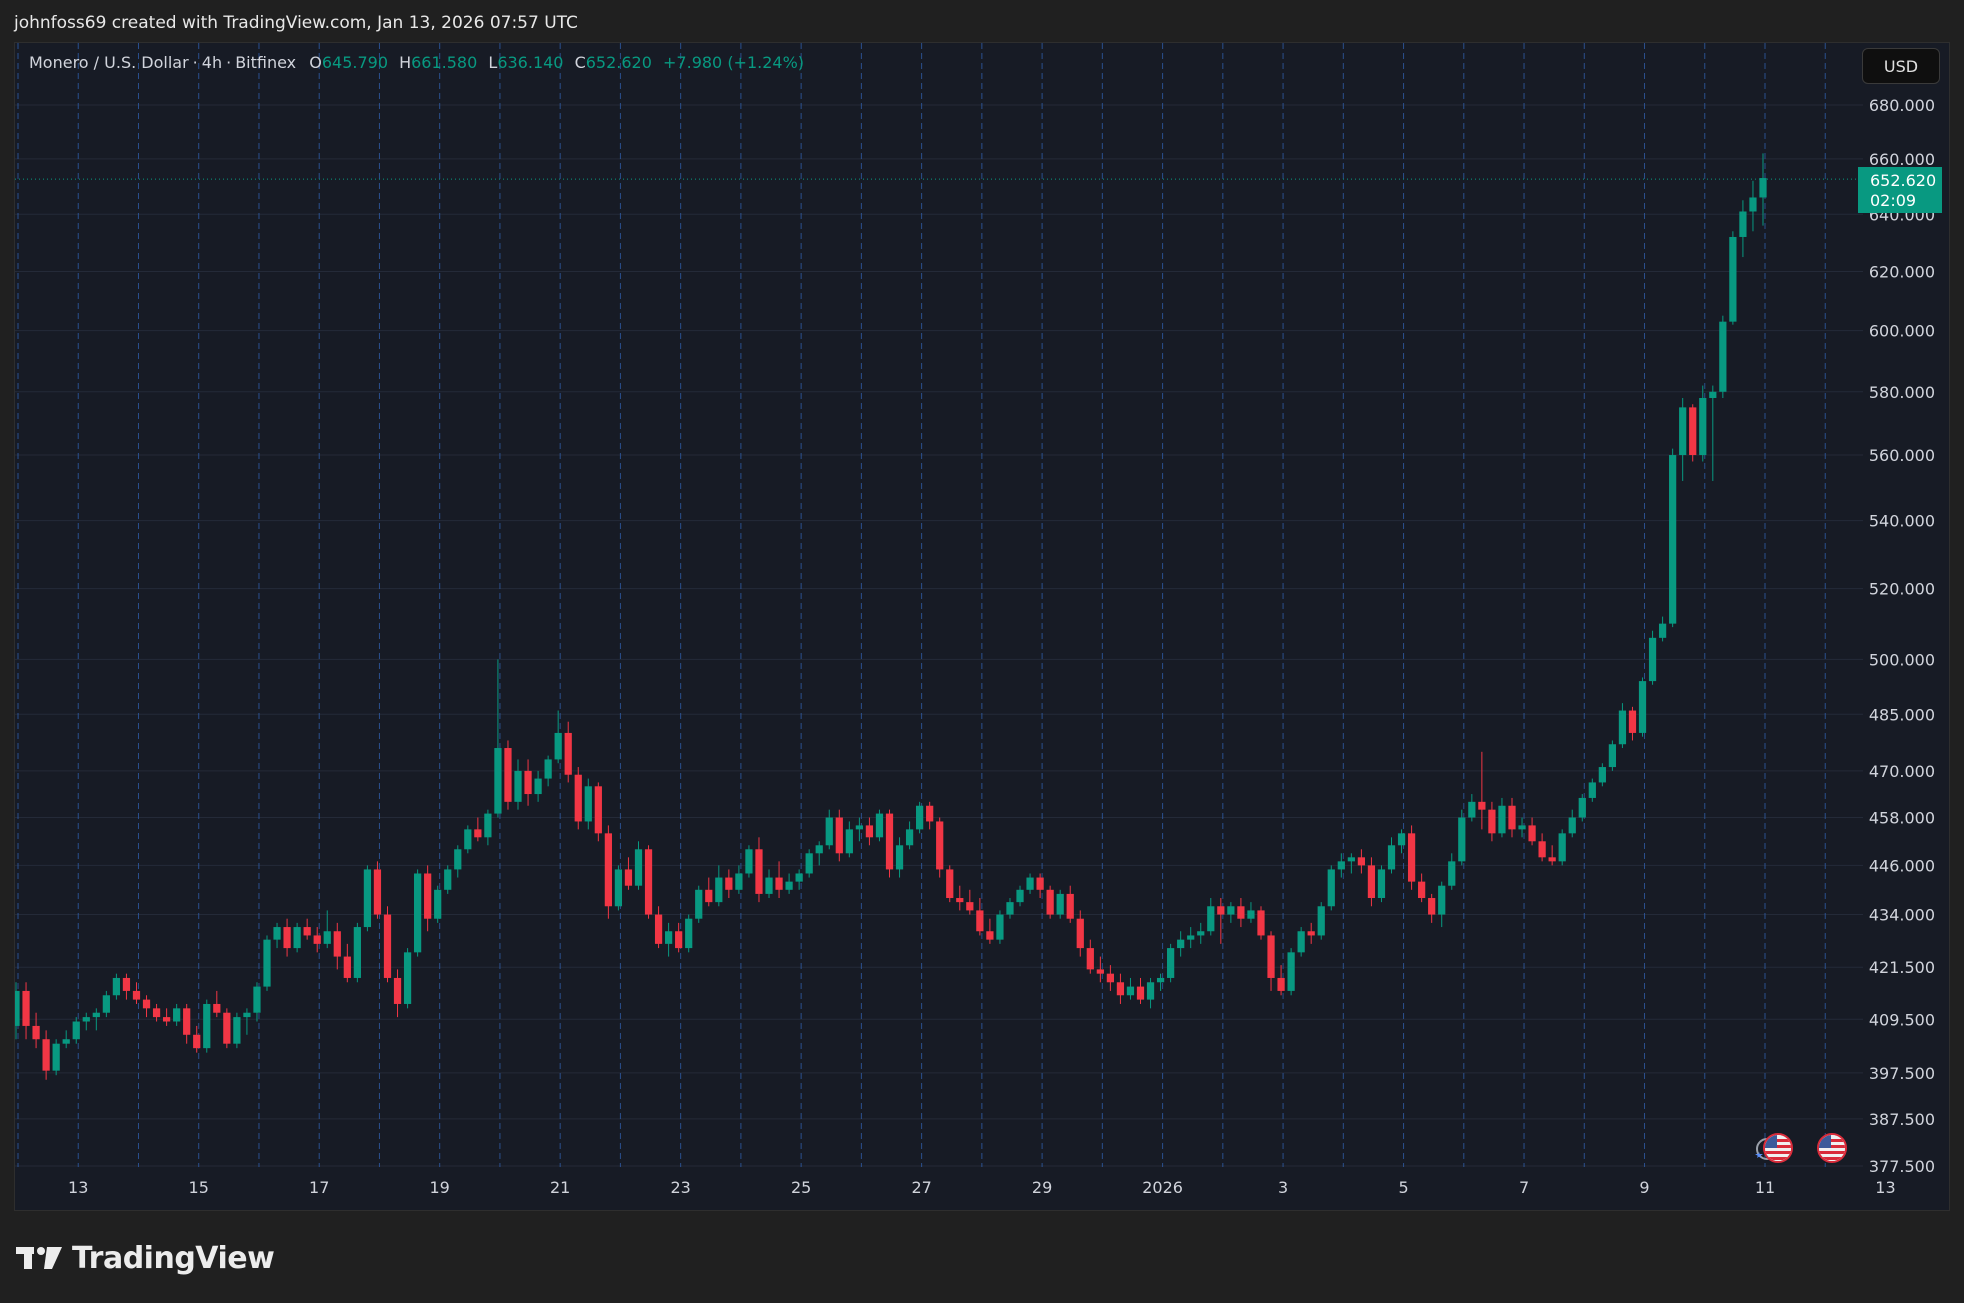 The width and height of the screenshot is (1964, 1303). What do you see at coordinates (493, 62) in the screenshot?
I see `legend-low-label: L` at bounding box center [493, 62].